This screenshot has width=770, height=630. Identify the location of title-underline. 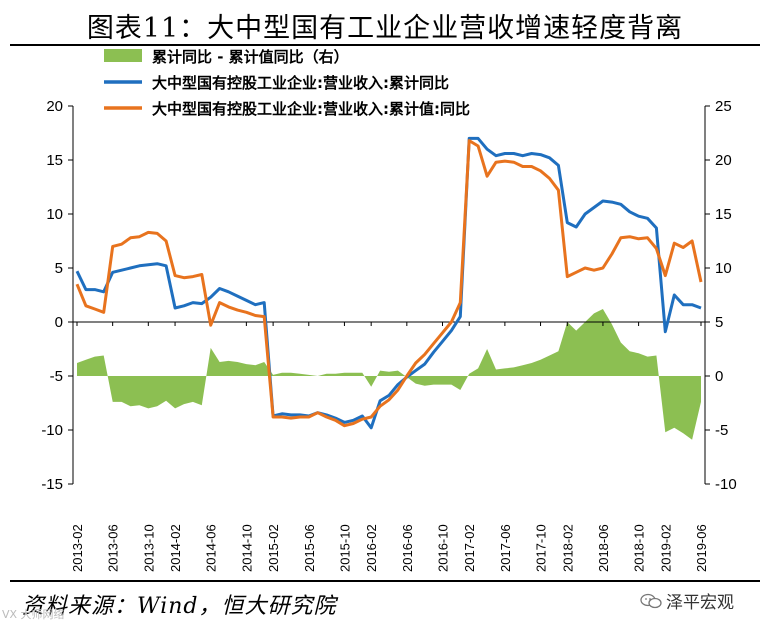
(385, 45).